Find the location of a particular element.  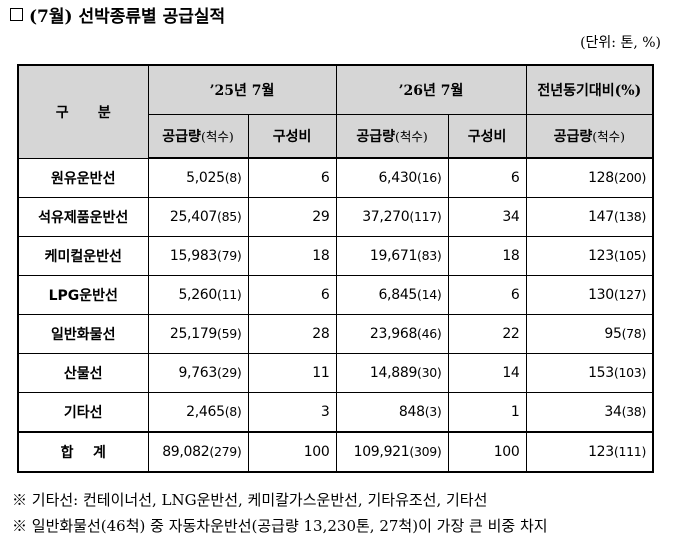

share-2025: 18 is located at coordinates (292, 256).